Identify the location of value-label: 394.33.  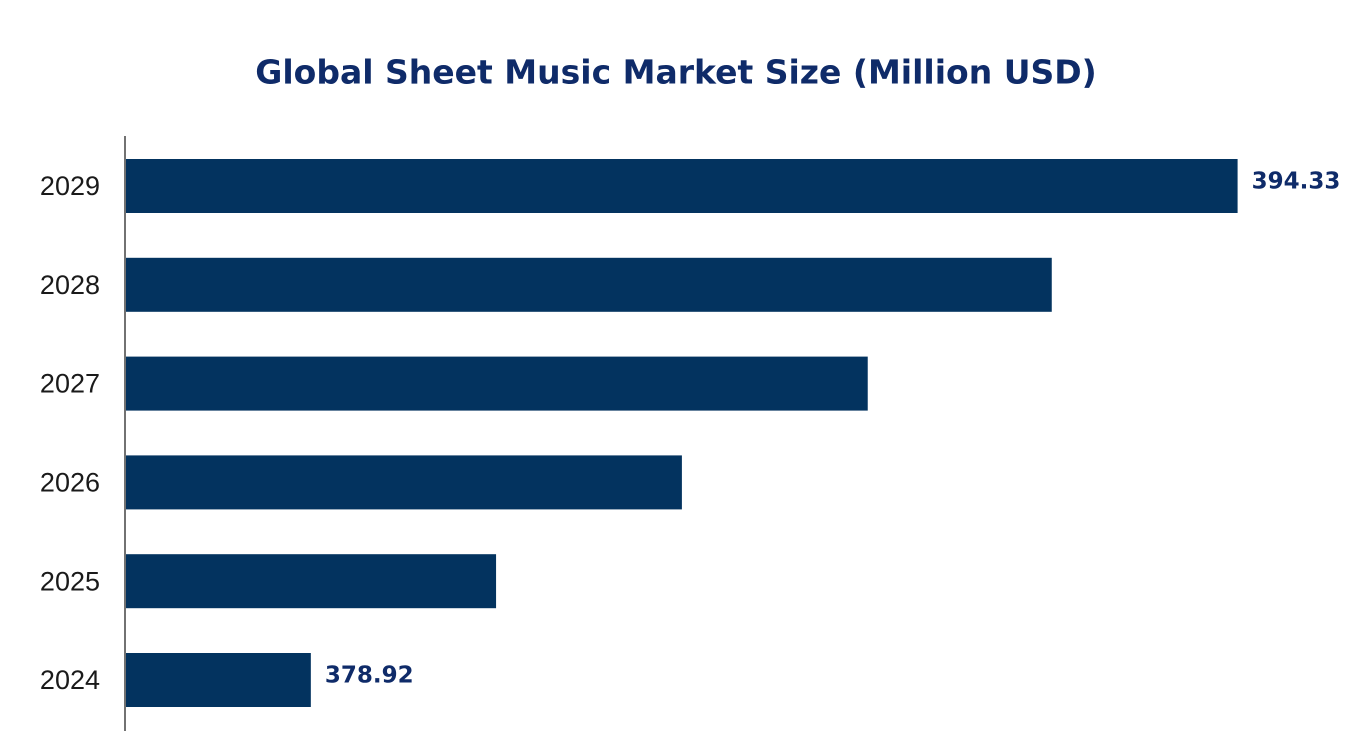
(1296, 182).